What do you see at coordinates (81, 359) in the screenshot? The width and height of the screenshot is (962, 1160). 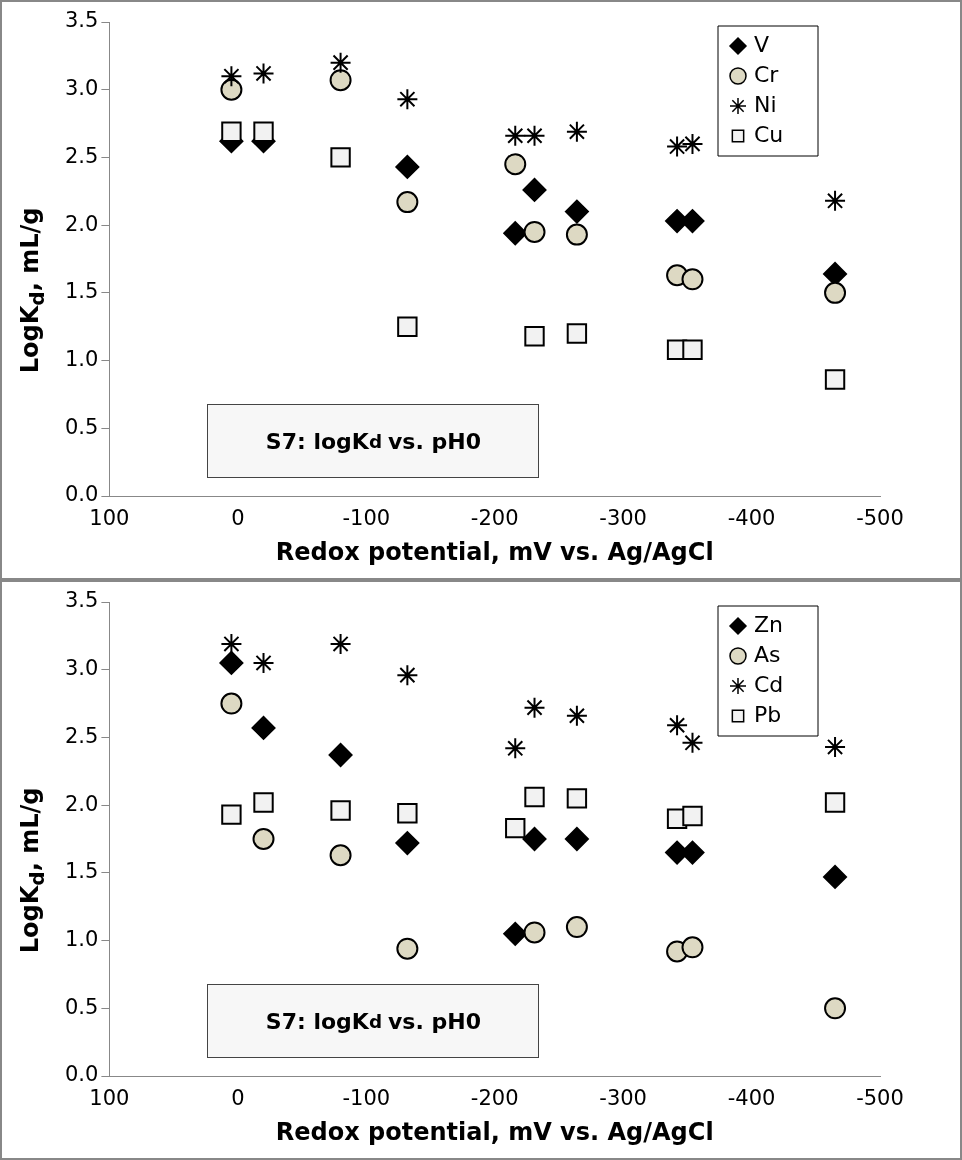 I see `y-tick-label: 1.0` at bounding box center [81, 359].